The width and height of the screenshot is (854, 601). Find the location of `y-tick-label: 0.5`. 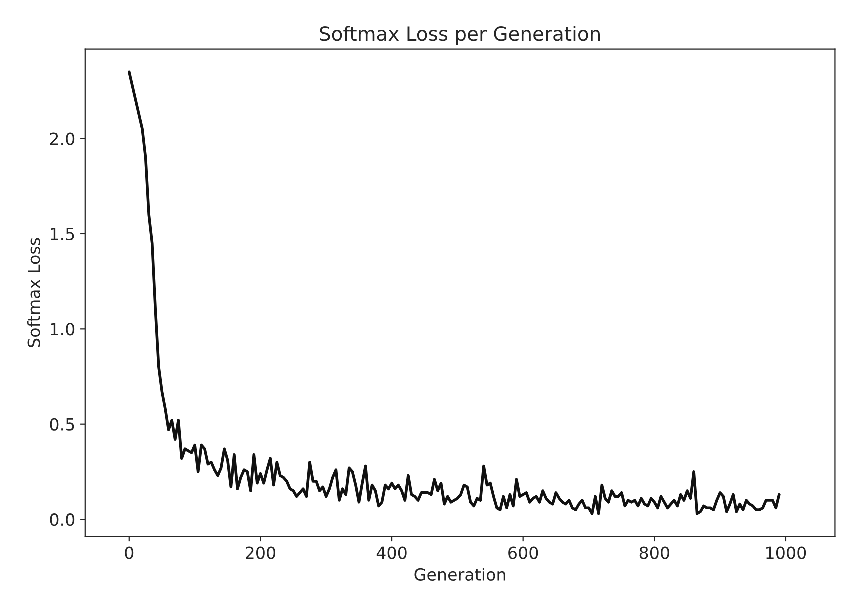

y-tick-label: 0.5 is located at coordinates (62, 424).